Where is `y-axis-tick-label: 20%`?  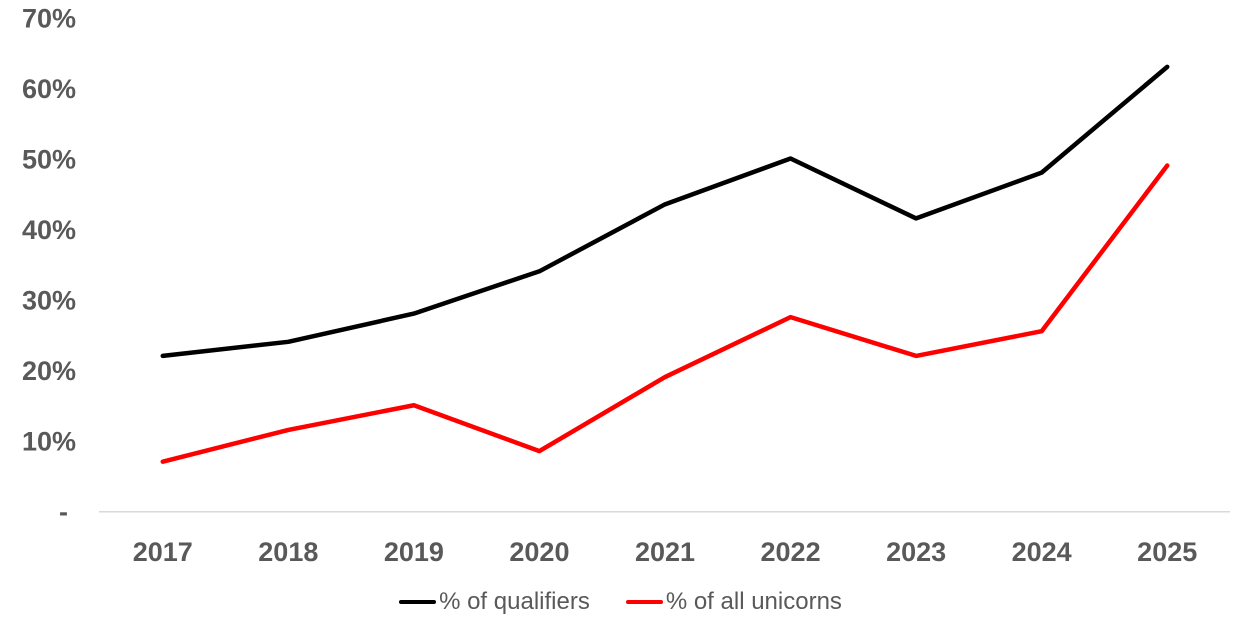 y-axis-tick-label: 20% is located at coordinates (49, 371).